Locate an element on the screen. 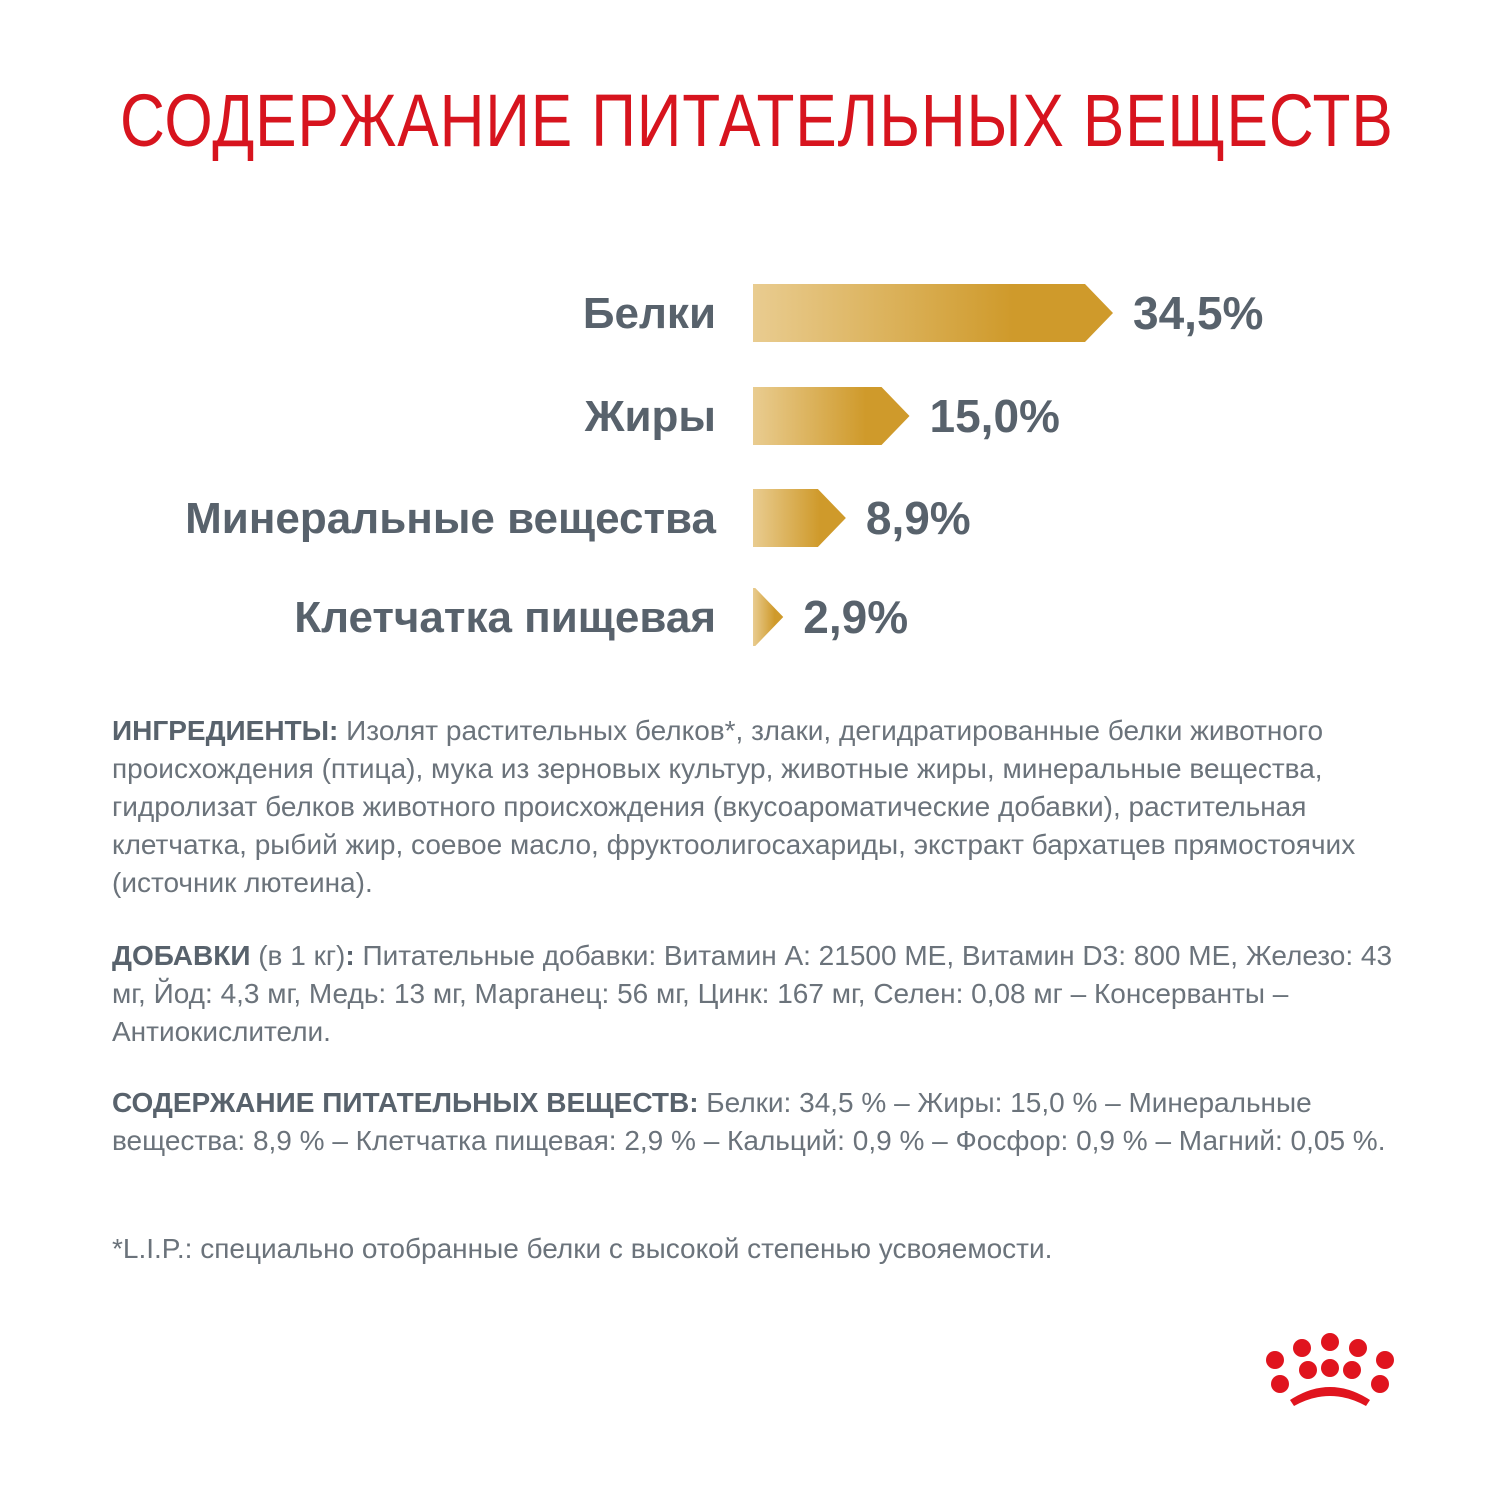  additives-unit-note: (в 1 кг) is located at coordinates (298, 955).